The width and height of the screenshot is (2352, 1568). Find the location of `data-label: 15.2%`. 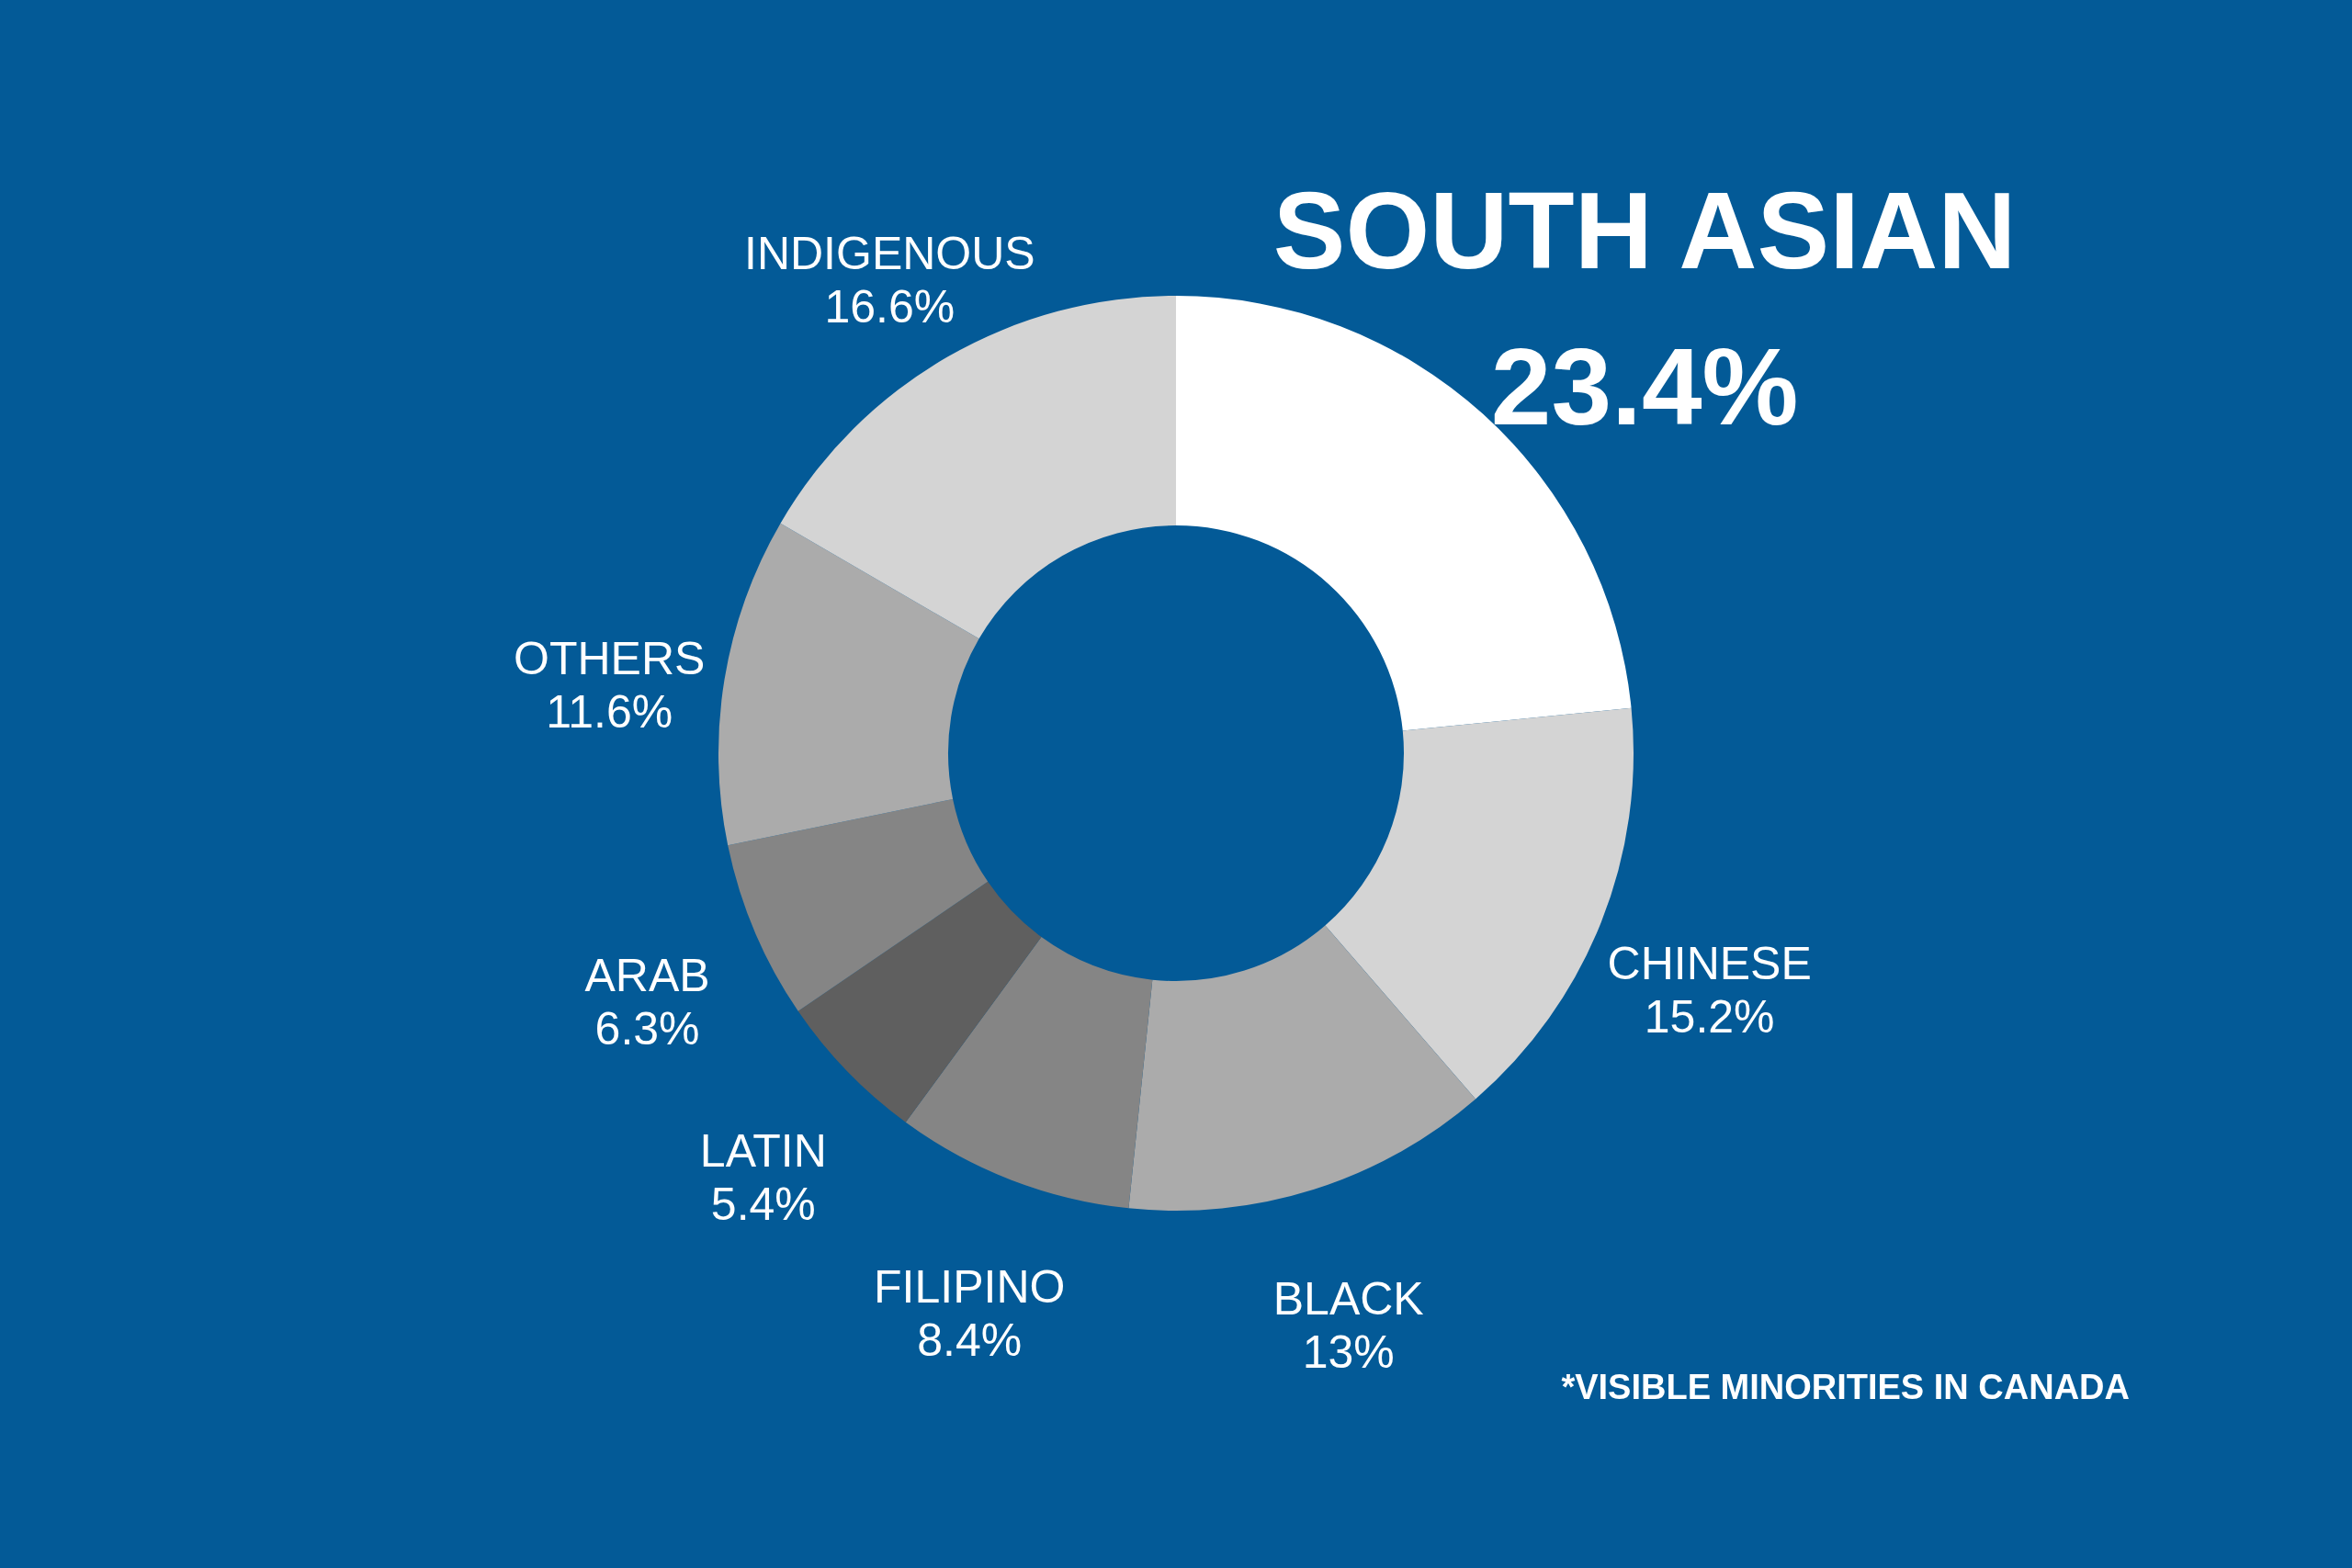

data-label: 15.2% is located at coordinates (1709, 1017).